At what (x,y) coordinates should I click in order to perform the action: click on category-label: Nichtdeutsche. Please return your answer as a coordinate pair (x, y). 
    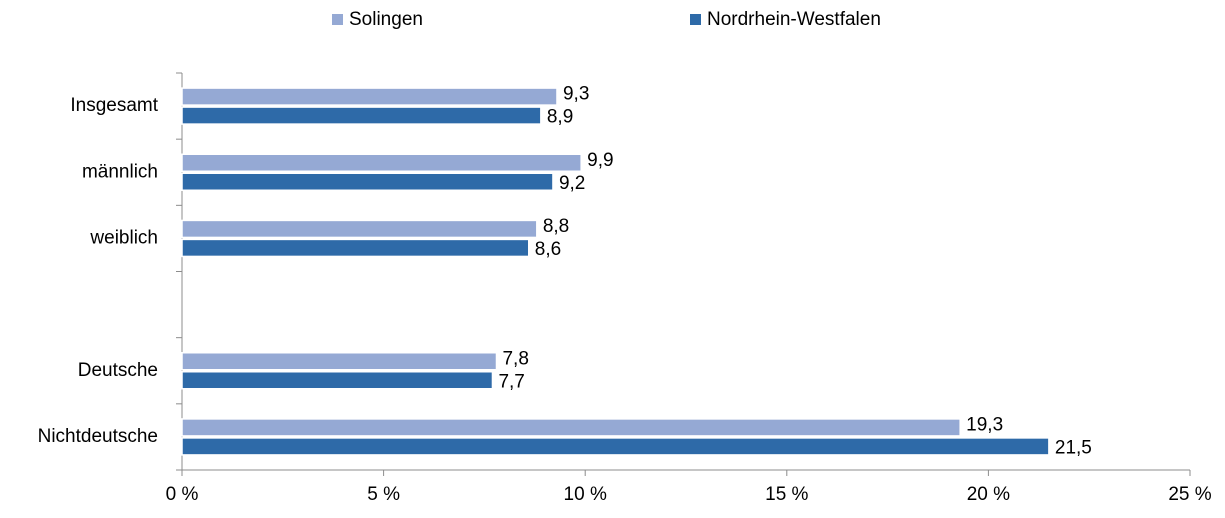
    Looking at the image, I should click on (98, 436).